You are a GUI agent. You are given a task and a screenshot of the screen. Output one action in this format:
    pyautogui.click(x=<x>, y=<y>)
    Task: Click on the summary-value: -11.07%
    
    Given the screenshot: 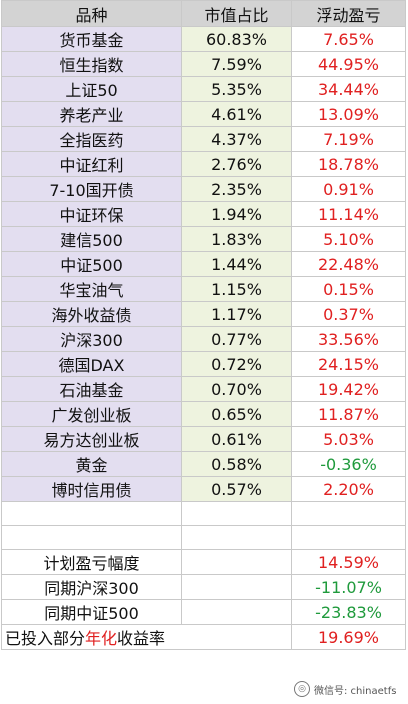 What is the action you would take?
    pyautogui.click(x=348, y=587)
    